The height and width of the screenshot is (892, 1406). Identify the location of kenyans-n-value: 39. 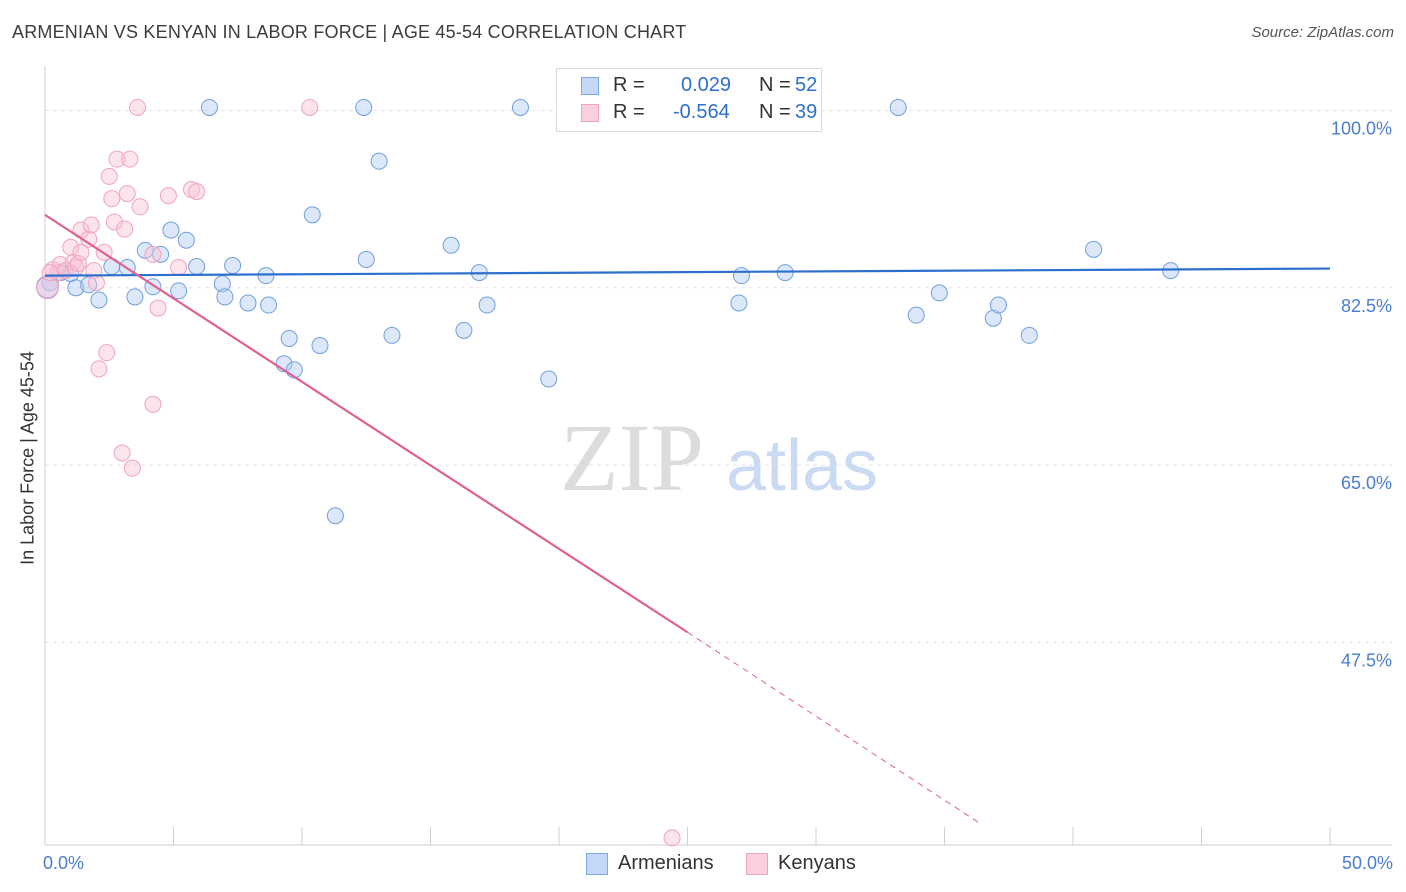
(806, 112).